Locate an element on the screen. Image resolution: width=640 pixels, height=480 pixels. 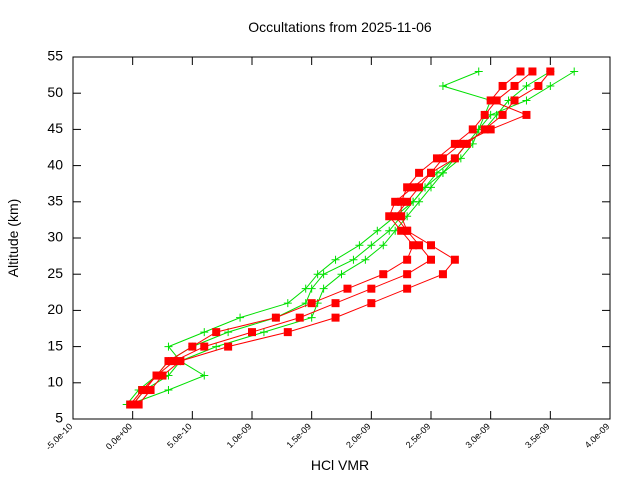
y-tick-label: 45 is located at coordinates (55, 128).